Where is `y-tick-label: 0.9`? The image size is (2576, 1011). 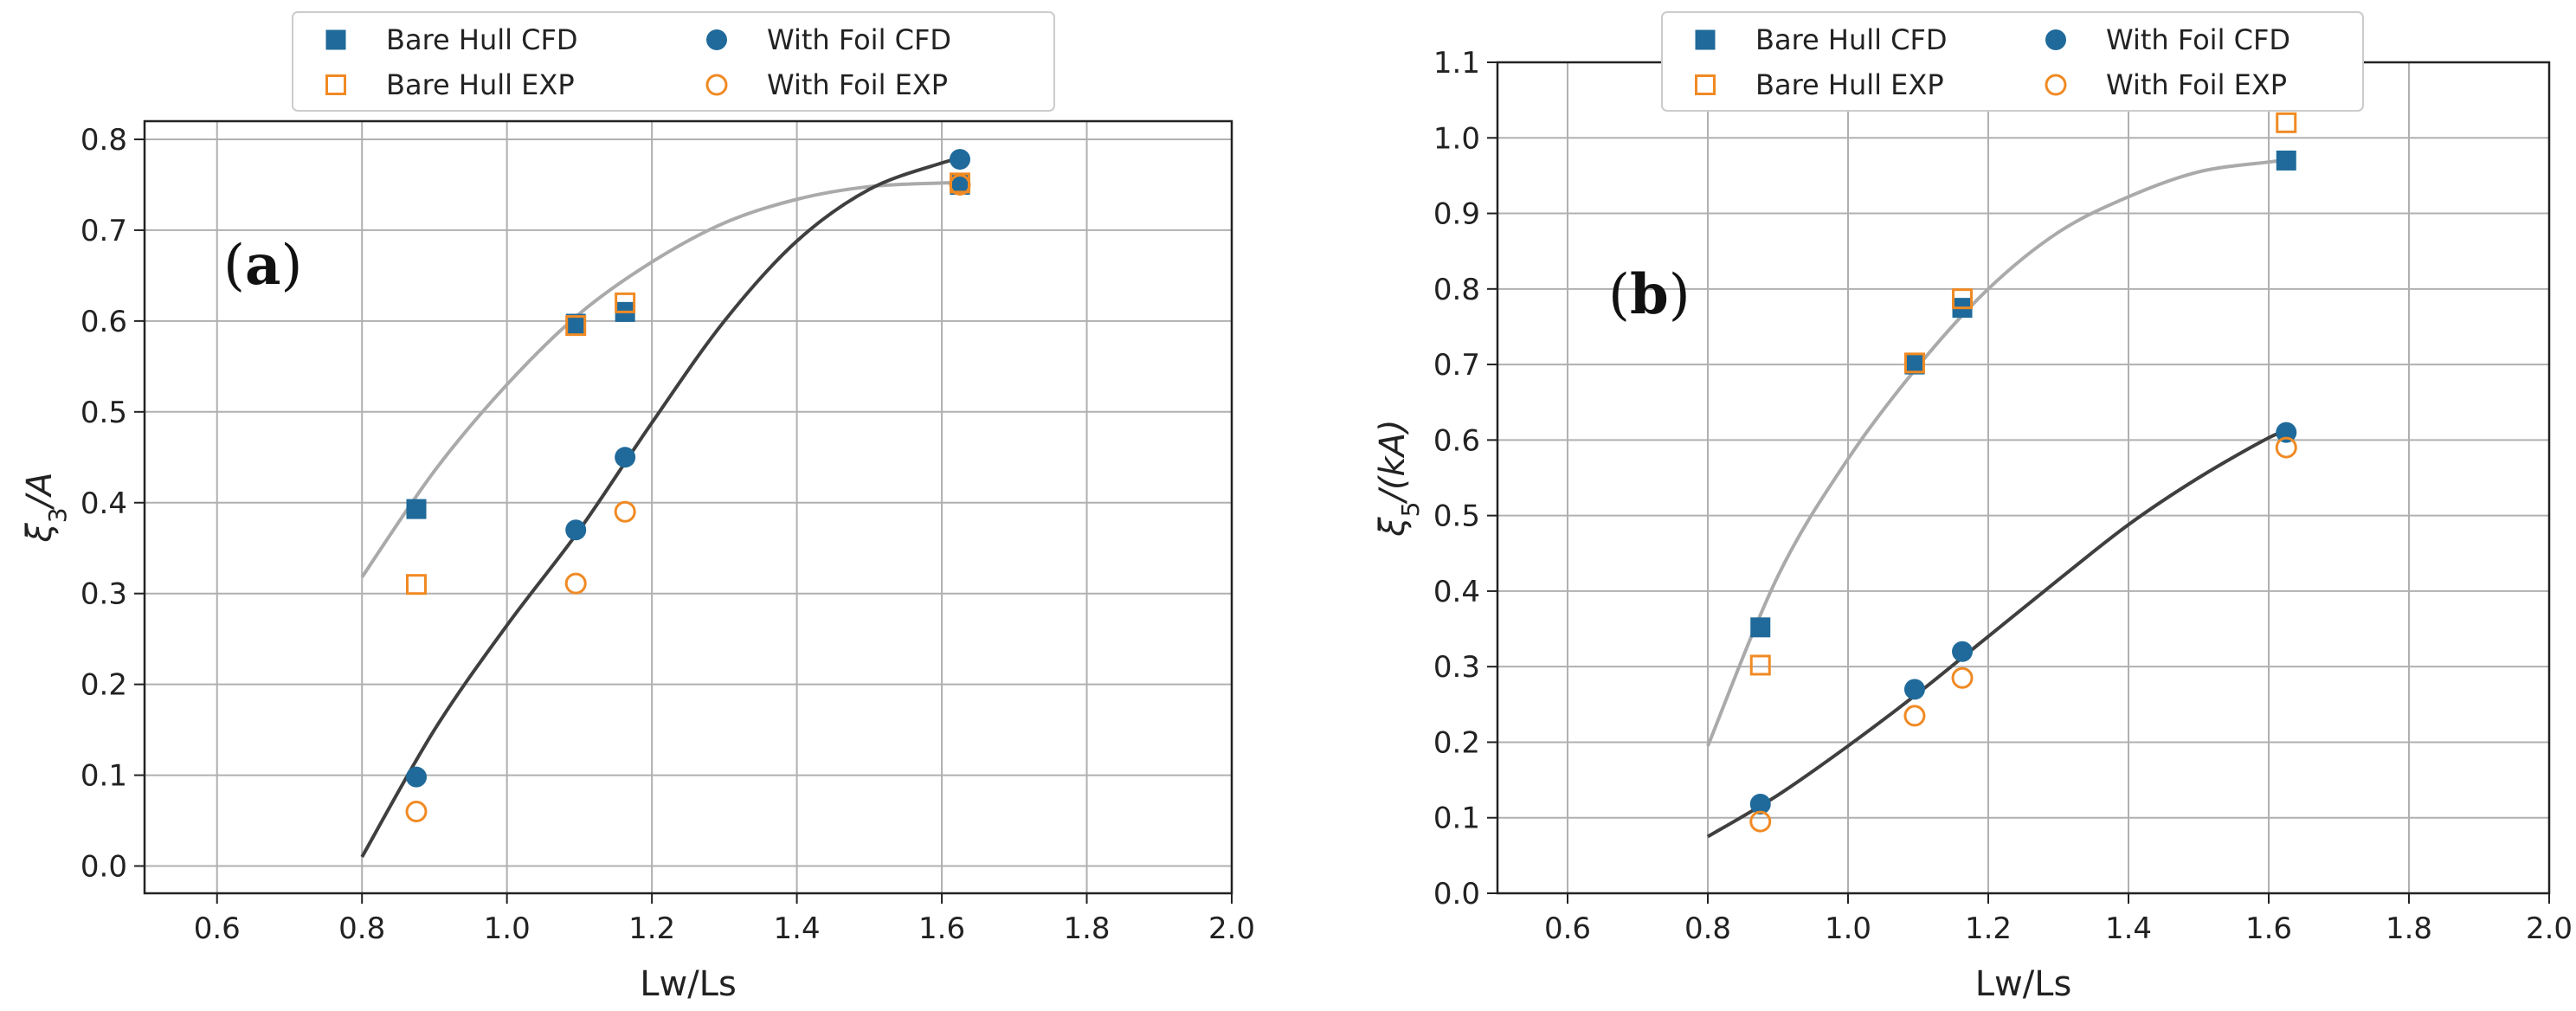
y-tick-label: 0.9 is located at coordinates (1456, 214).